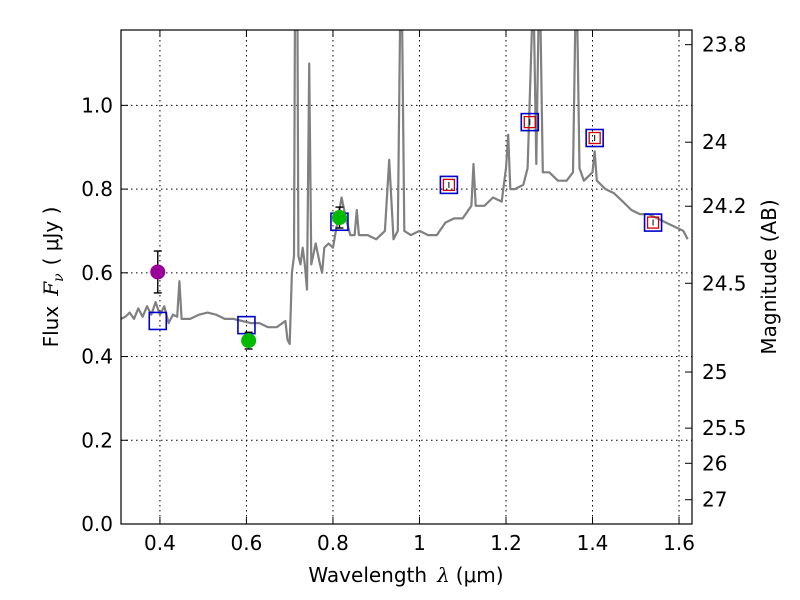 The width and height of the screenshot is (800, 600). I want to click on x-axis-unit: (μm), so click(480, 575).